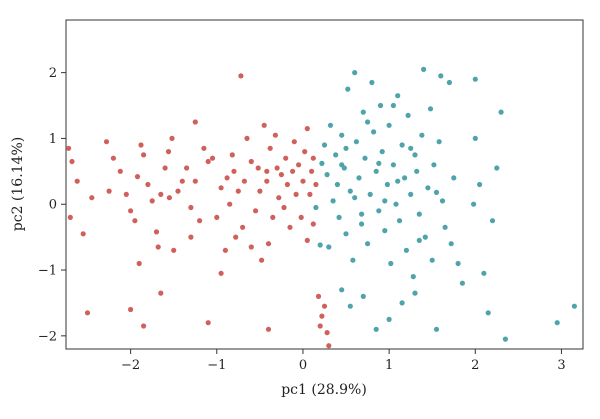 The height and width of the screenshot is (419, 600). I want to click on x-tick-label: 1, so click(389, 365).